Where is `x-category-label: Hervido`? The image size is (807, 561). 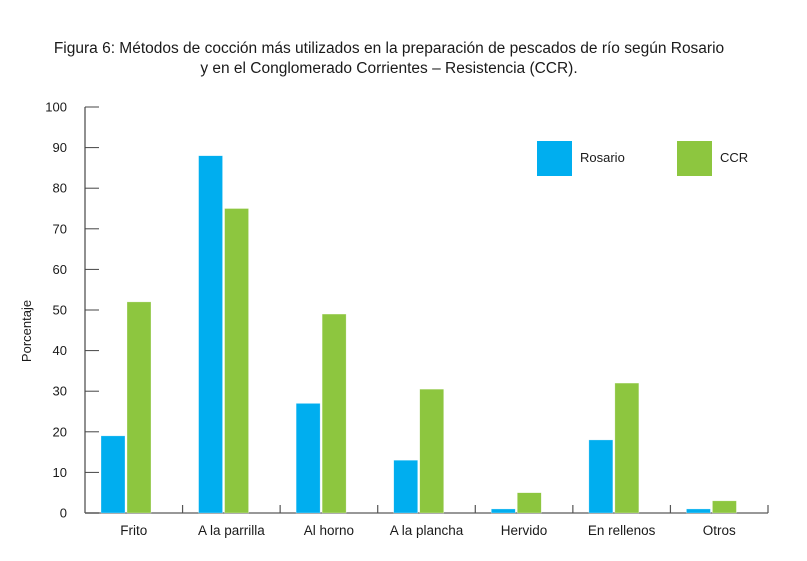
x-category-label: Hervido is located at coordinates (524, 530).